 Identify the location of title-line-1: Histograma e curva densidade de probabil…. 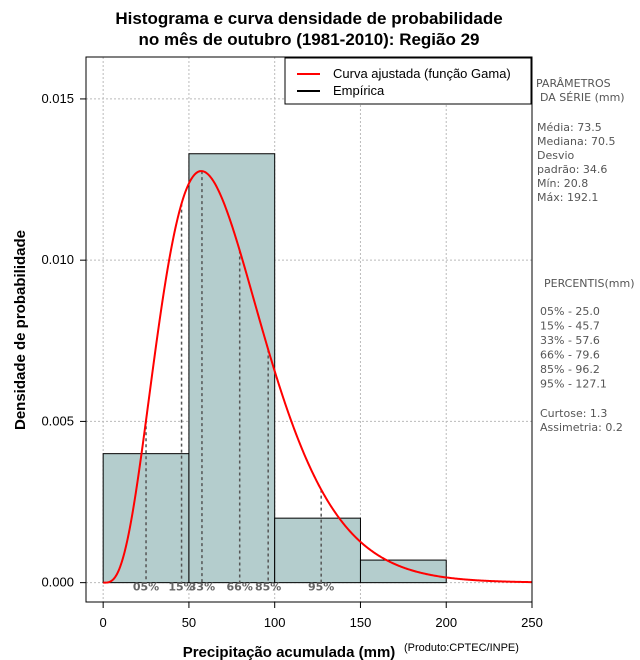
(308, 18).